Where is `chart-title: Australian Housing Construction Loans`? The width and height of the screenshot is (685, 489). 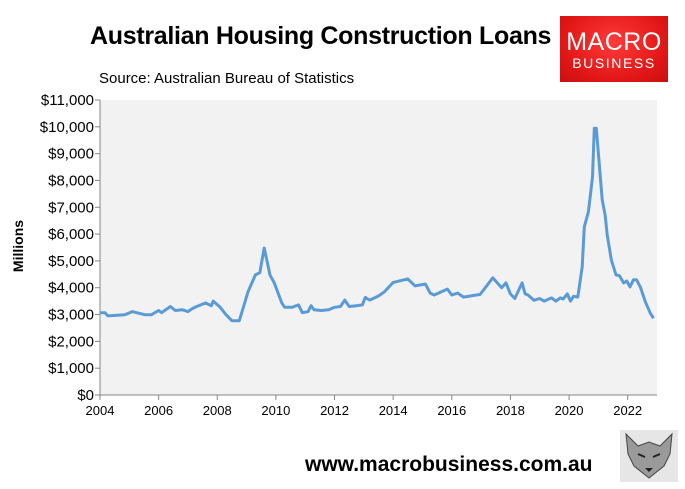 chart-title: Australian Housing Construction Loans is located at coordinates (321, 36).